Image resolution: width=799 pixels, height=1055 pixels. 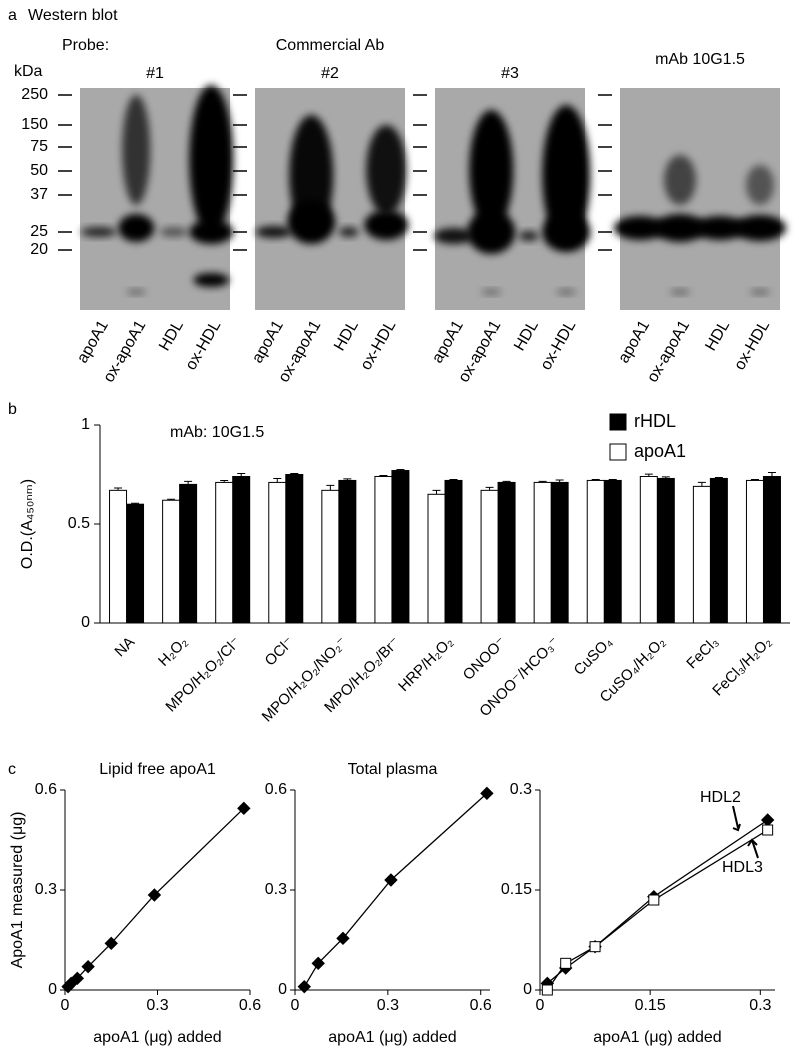 I want to click on x-tick-label: ONOO⁻, so click(x=485, y=659).